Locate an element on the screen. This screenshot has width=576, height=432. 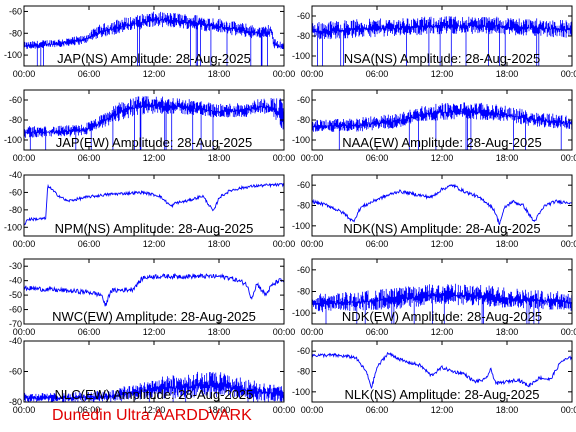
chart-title: NDK(EW) Amplitude: 28-Aug-2025 is located at coordinates (442, 316).